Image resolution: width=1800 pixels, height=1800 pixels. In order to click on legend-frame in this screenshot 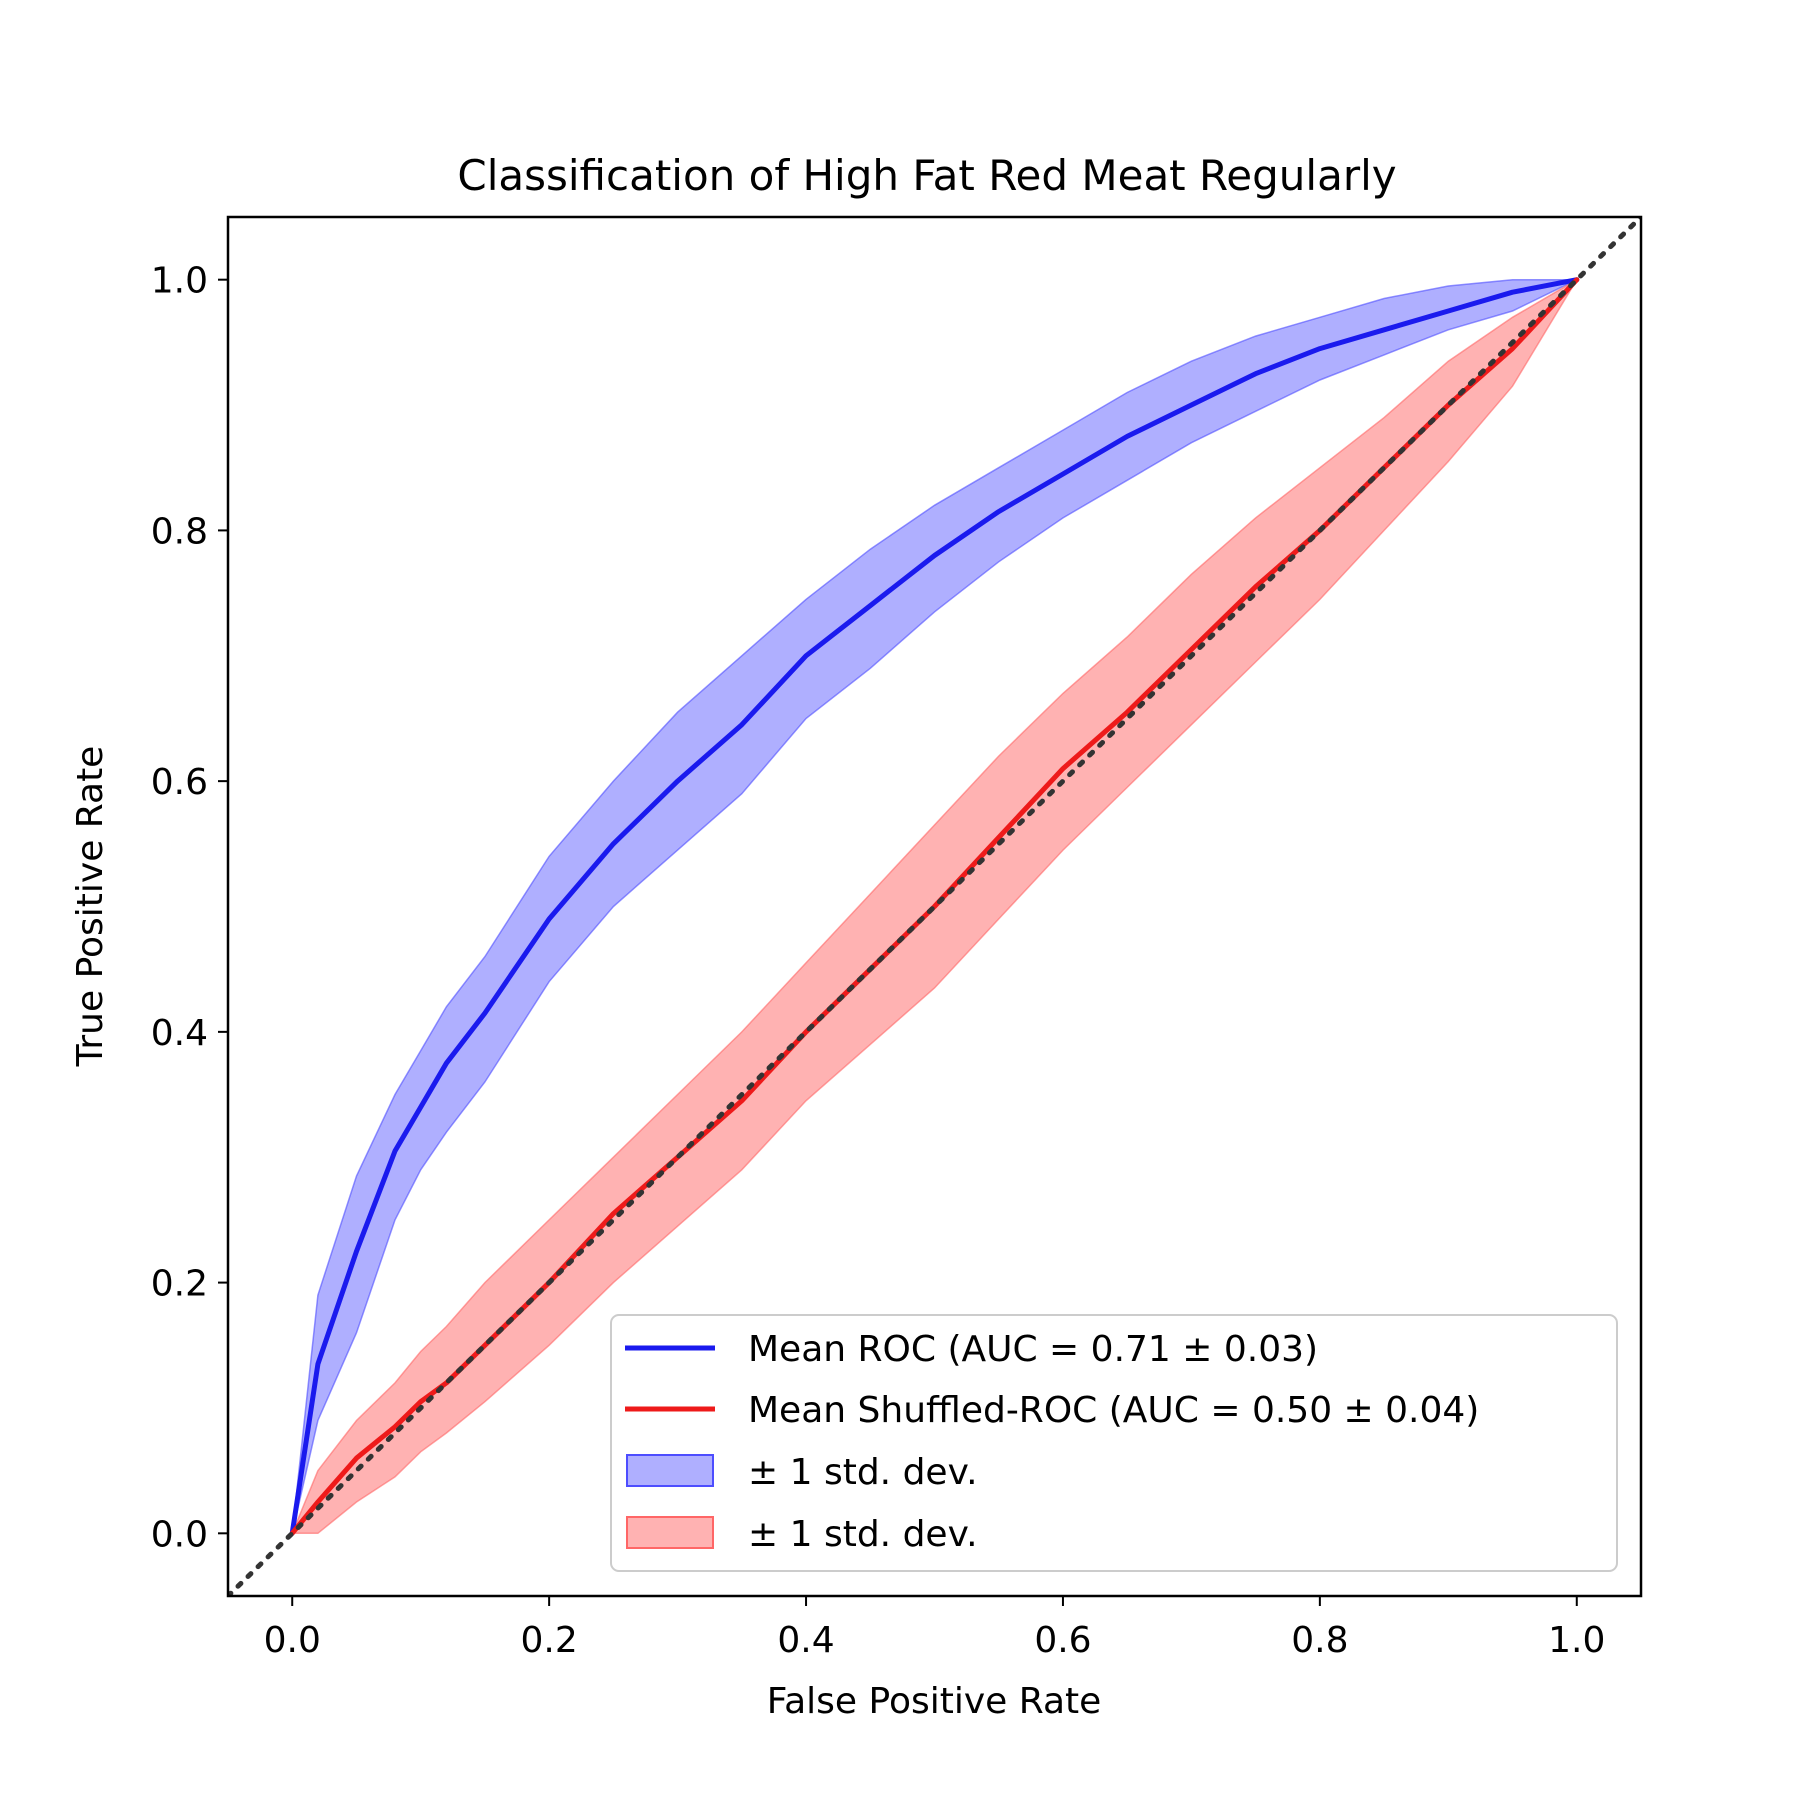, I will do `click(1114, 1443)`.